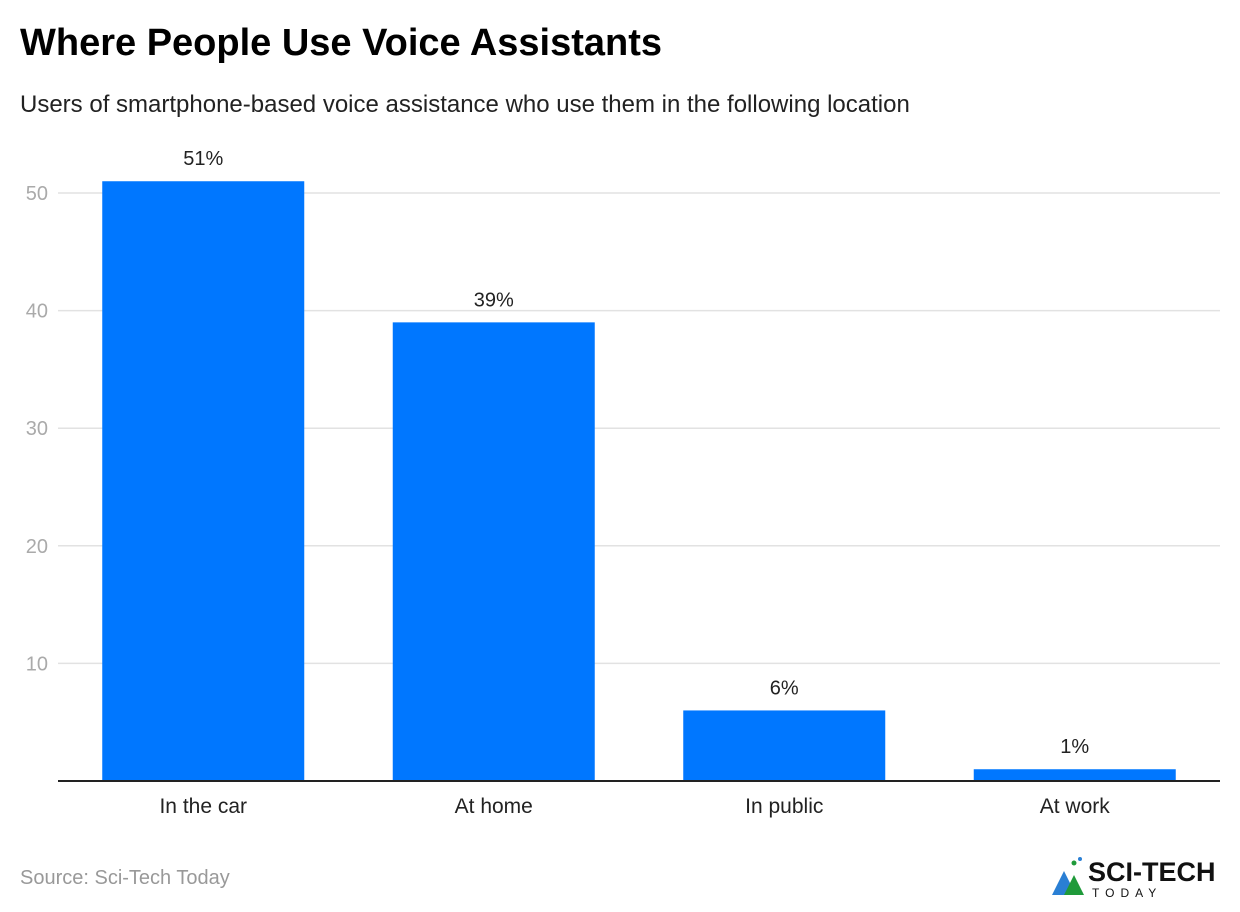  I want to click on data-label: 39%, so click(494, 300).